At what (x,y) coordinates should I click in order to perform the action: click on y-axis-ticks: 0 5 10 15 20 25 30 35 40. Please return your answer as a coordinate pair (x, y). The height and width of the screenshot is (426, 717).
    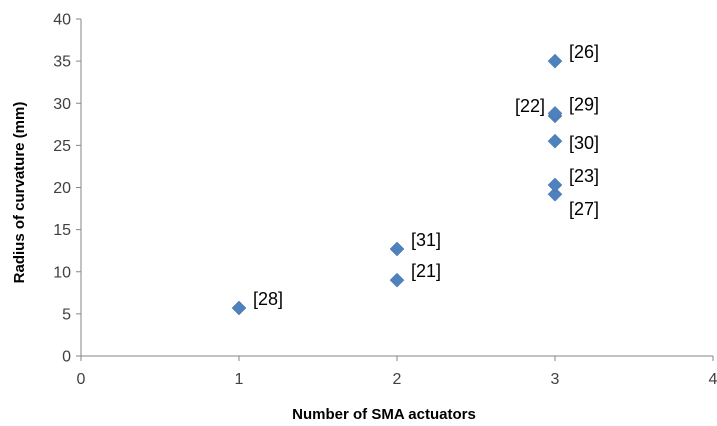
    Looking at the image, I should click on (67, 189).